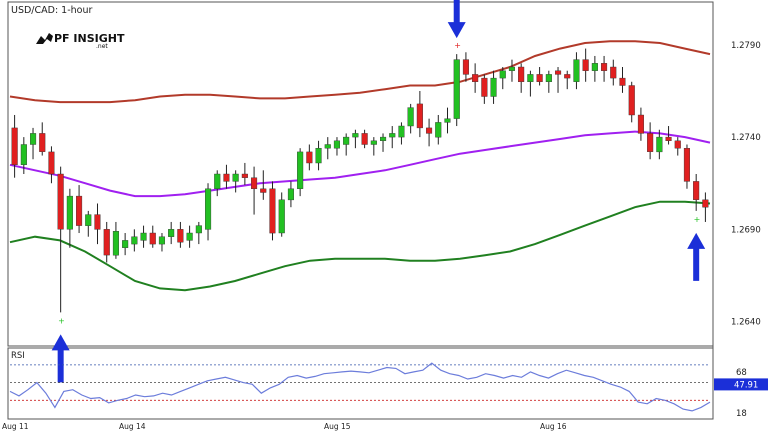  What do you see at coordinates (15, 426) in the screenshot?
I see `time-tick-label: Aug 11` at bounding box center [15, 426].